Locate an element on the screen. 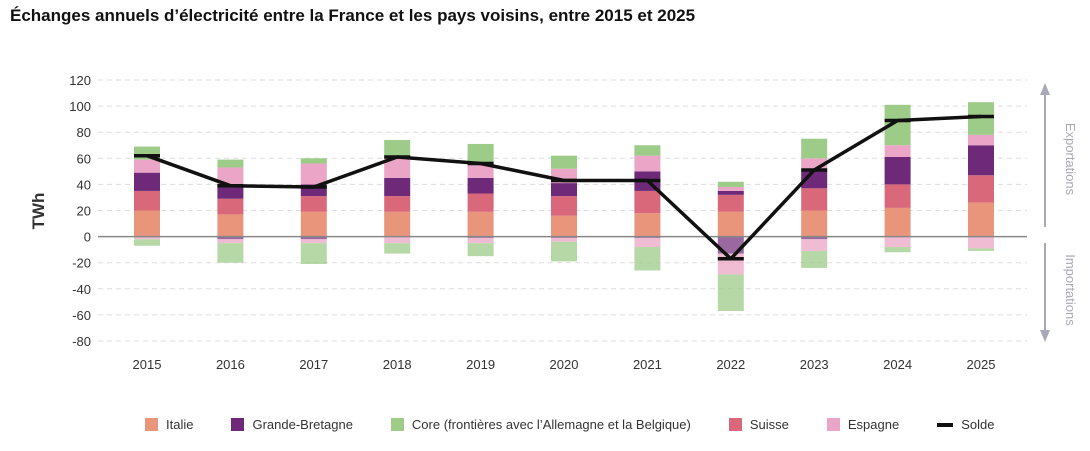 This screenshot has height=451, width=1090. y-tick-label: 60 is located at coordinates (84, 158).